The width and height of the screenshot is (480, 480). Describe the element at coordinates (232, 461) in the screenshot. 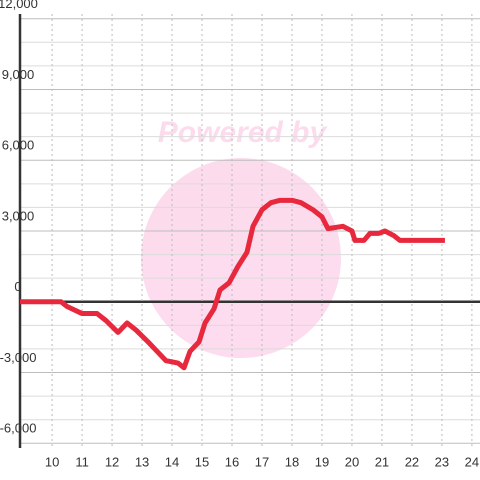

I see `x-tick-label: 16` at that location.